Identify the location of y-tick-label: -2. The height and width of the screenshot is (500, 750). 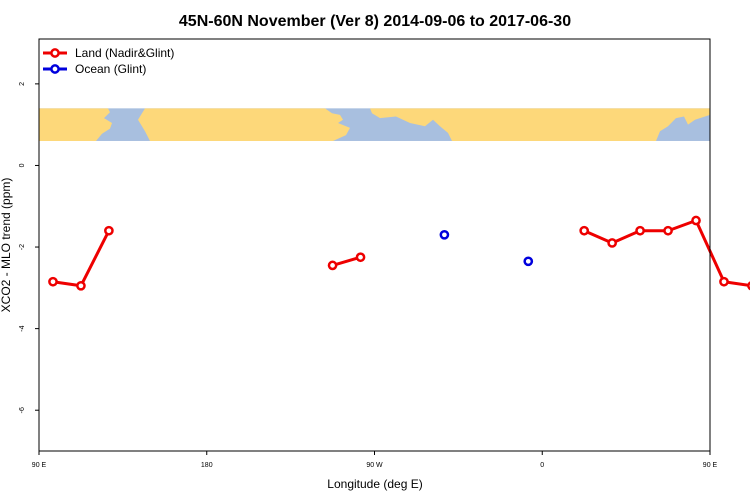
(22, 247).